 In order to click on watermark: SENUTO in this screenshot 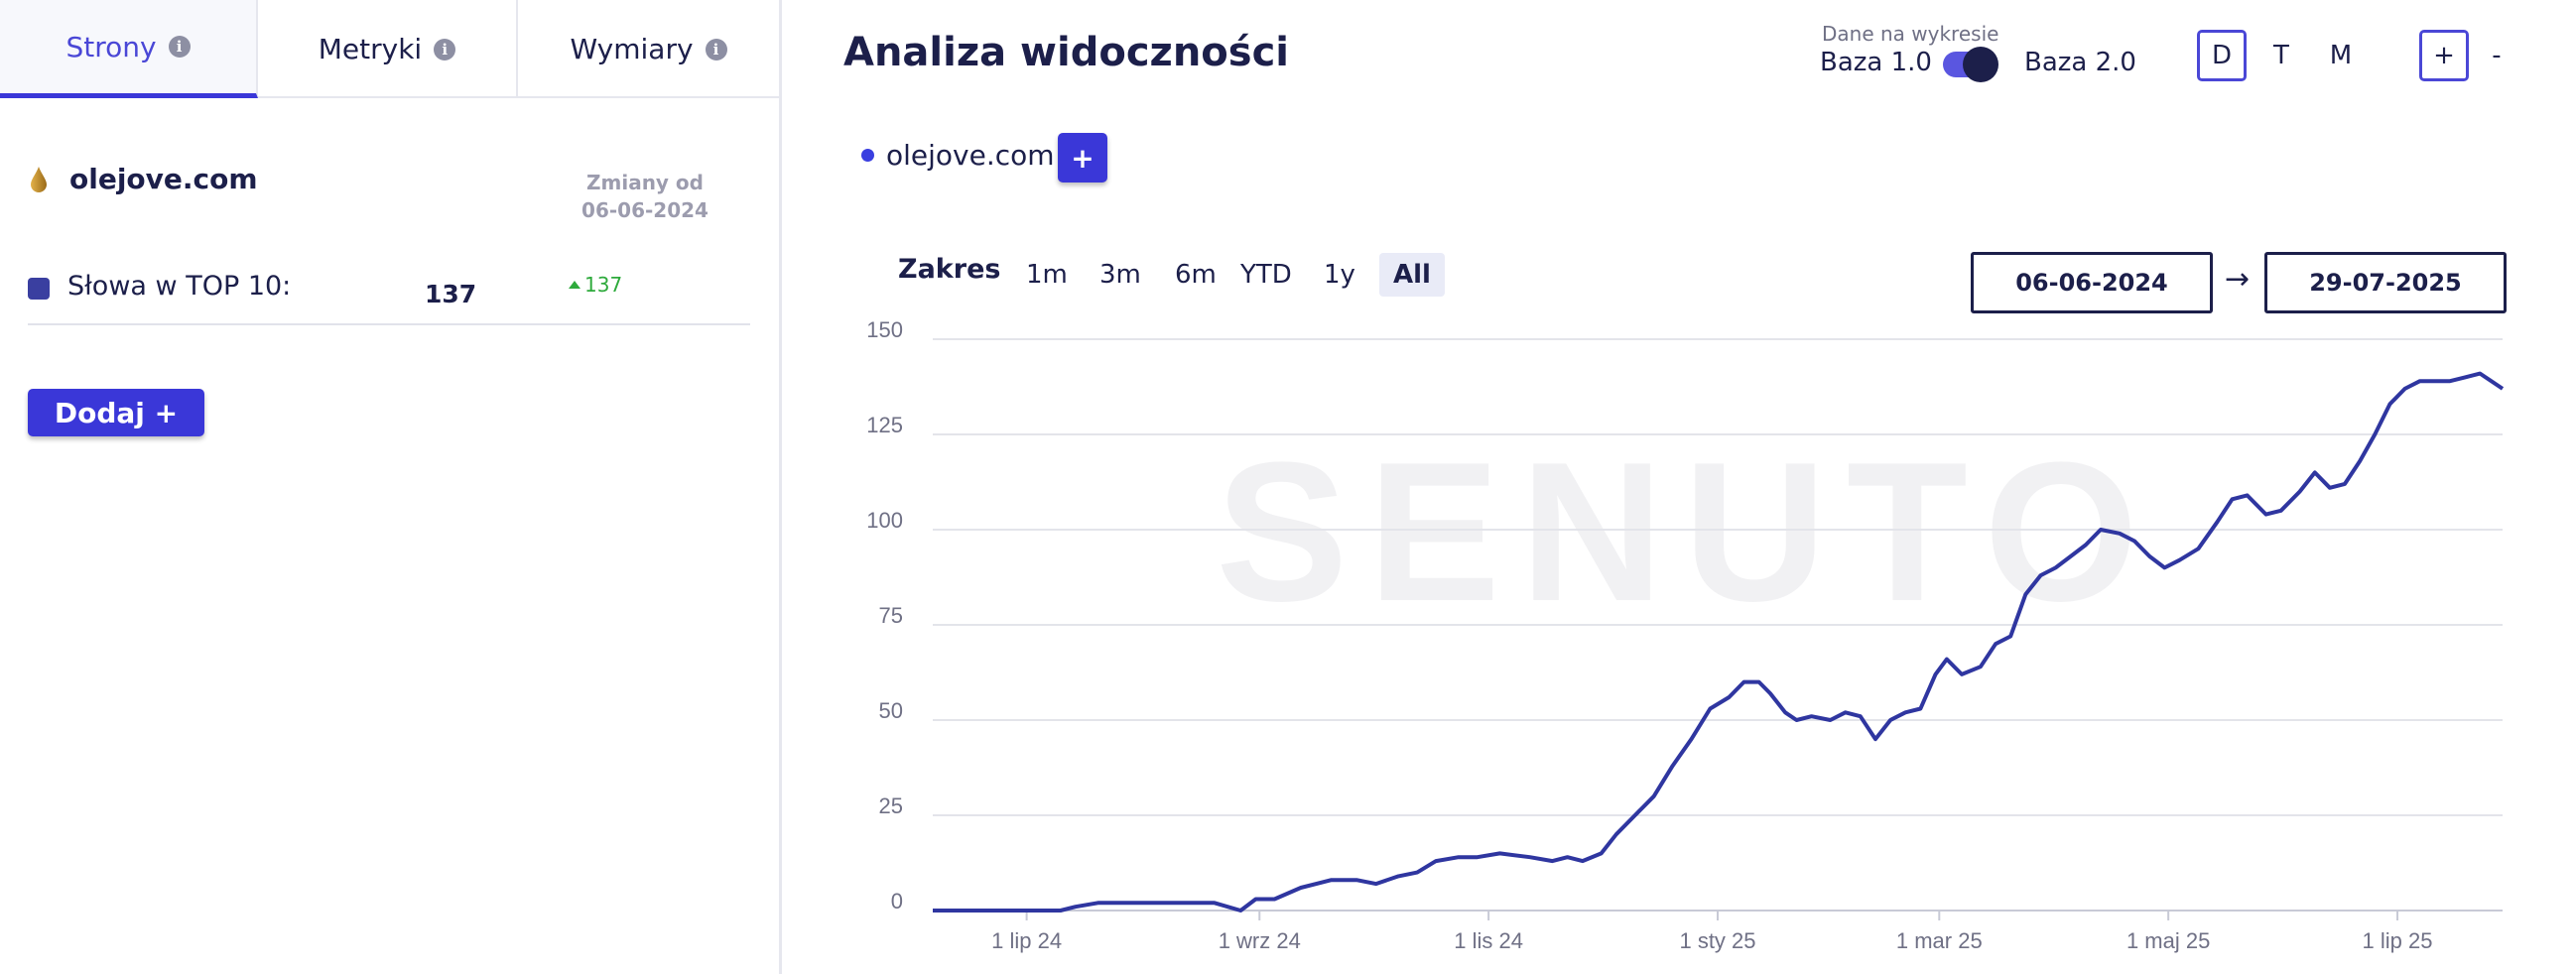, I will do `click(1687, 532)`.